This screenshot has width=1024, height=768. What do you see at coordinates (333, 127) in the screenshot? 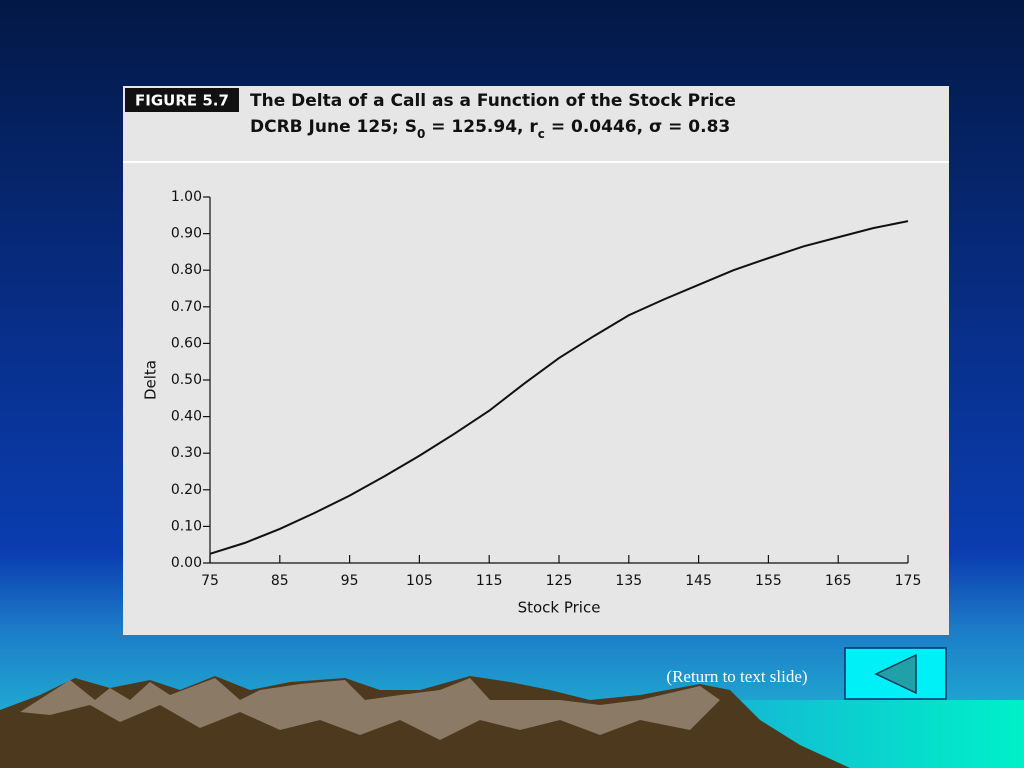
I see `subtitle-part: DCRB June 125; S` at bounding box center [333, 127].